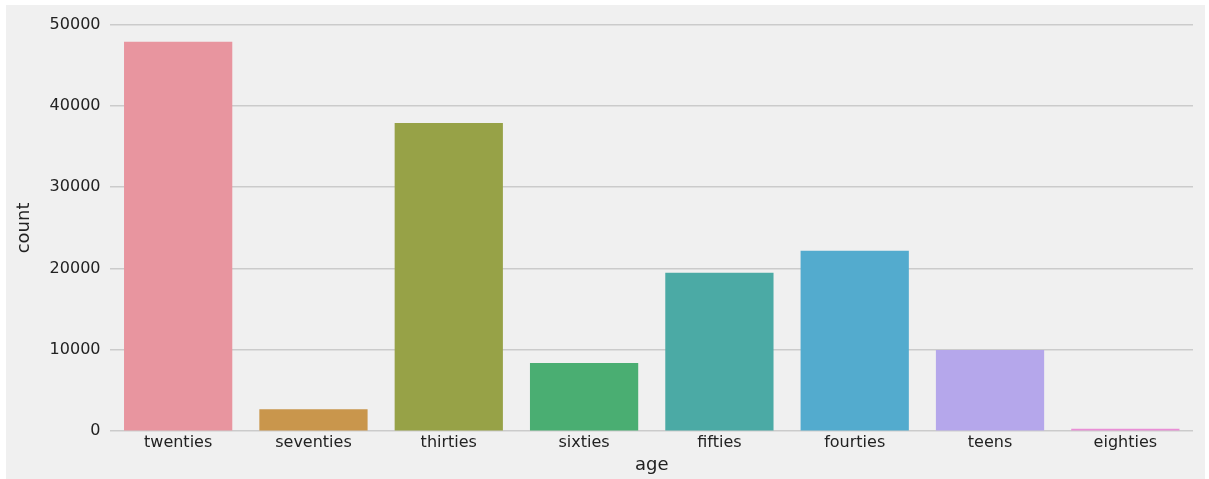 The image size is (1209, 479). I want to click on y-tick-label: 0, so click(95, 430).